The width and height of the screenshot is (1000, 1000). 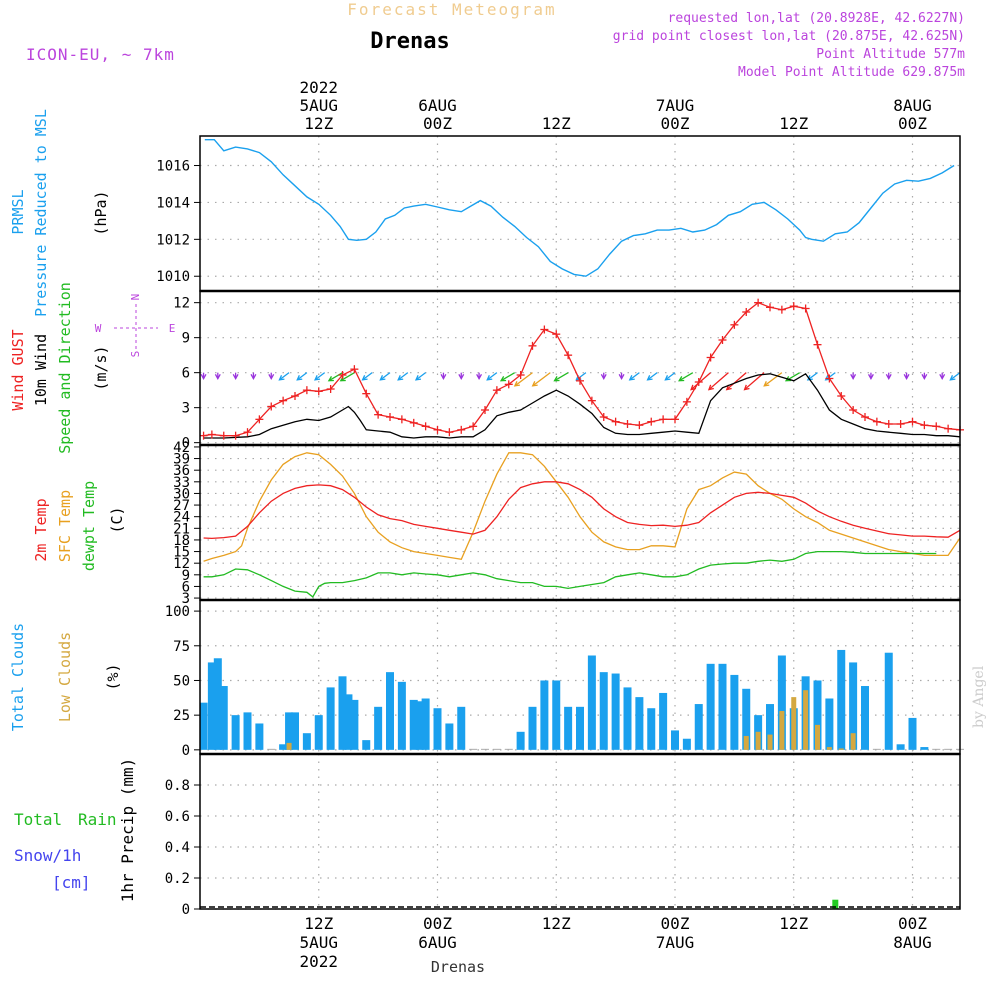 What do you see at coordinates (100, 54) in the screenshot?
I see `model-label: ICON-EU, ~ 7km` at bounding box center [100, 54].